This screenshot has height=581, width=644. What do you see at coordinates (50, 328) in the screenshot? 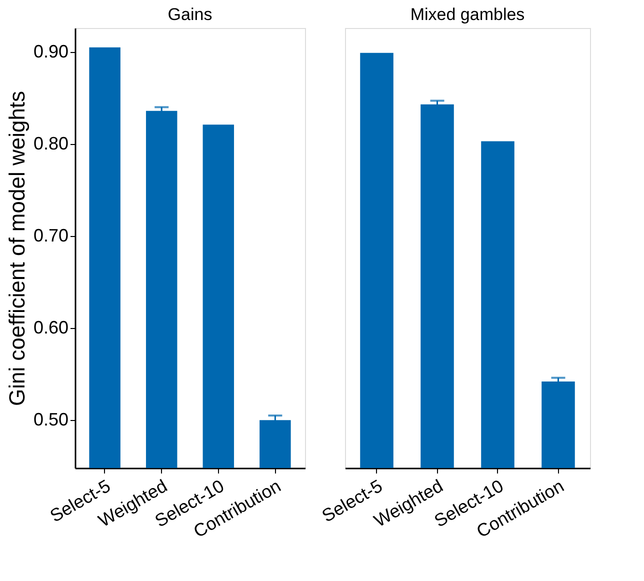
I see `y-tick-label: 0.60` at bounding box center [50, 328].